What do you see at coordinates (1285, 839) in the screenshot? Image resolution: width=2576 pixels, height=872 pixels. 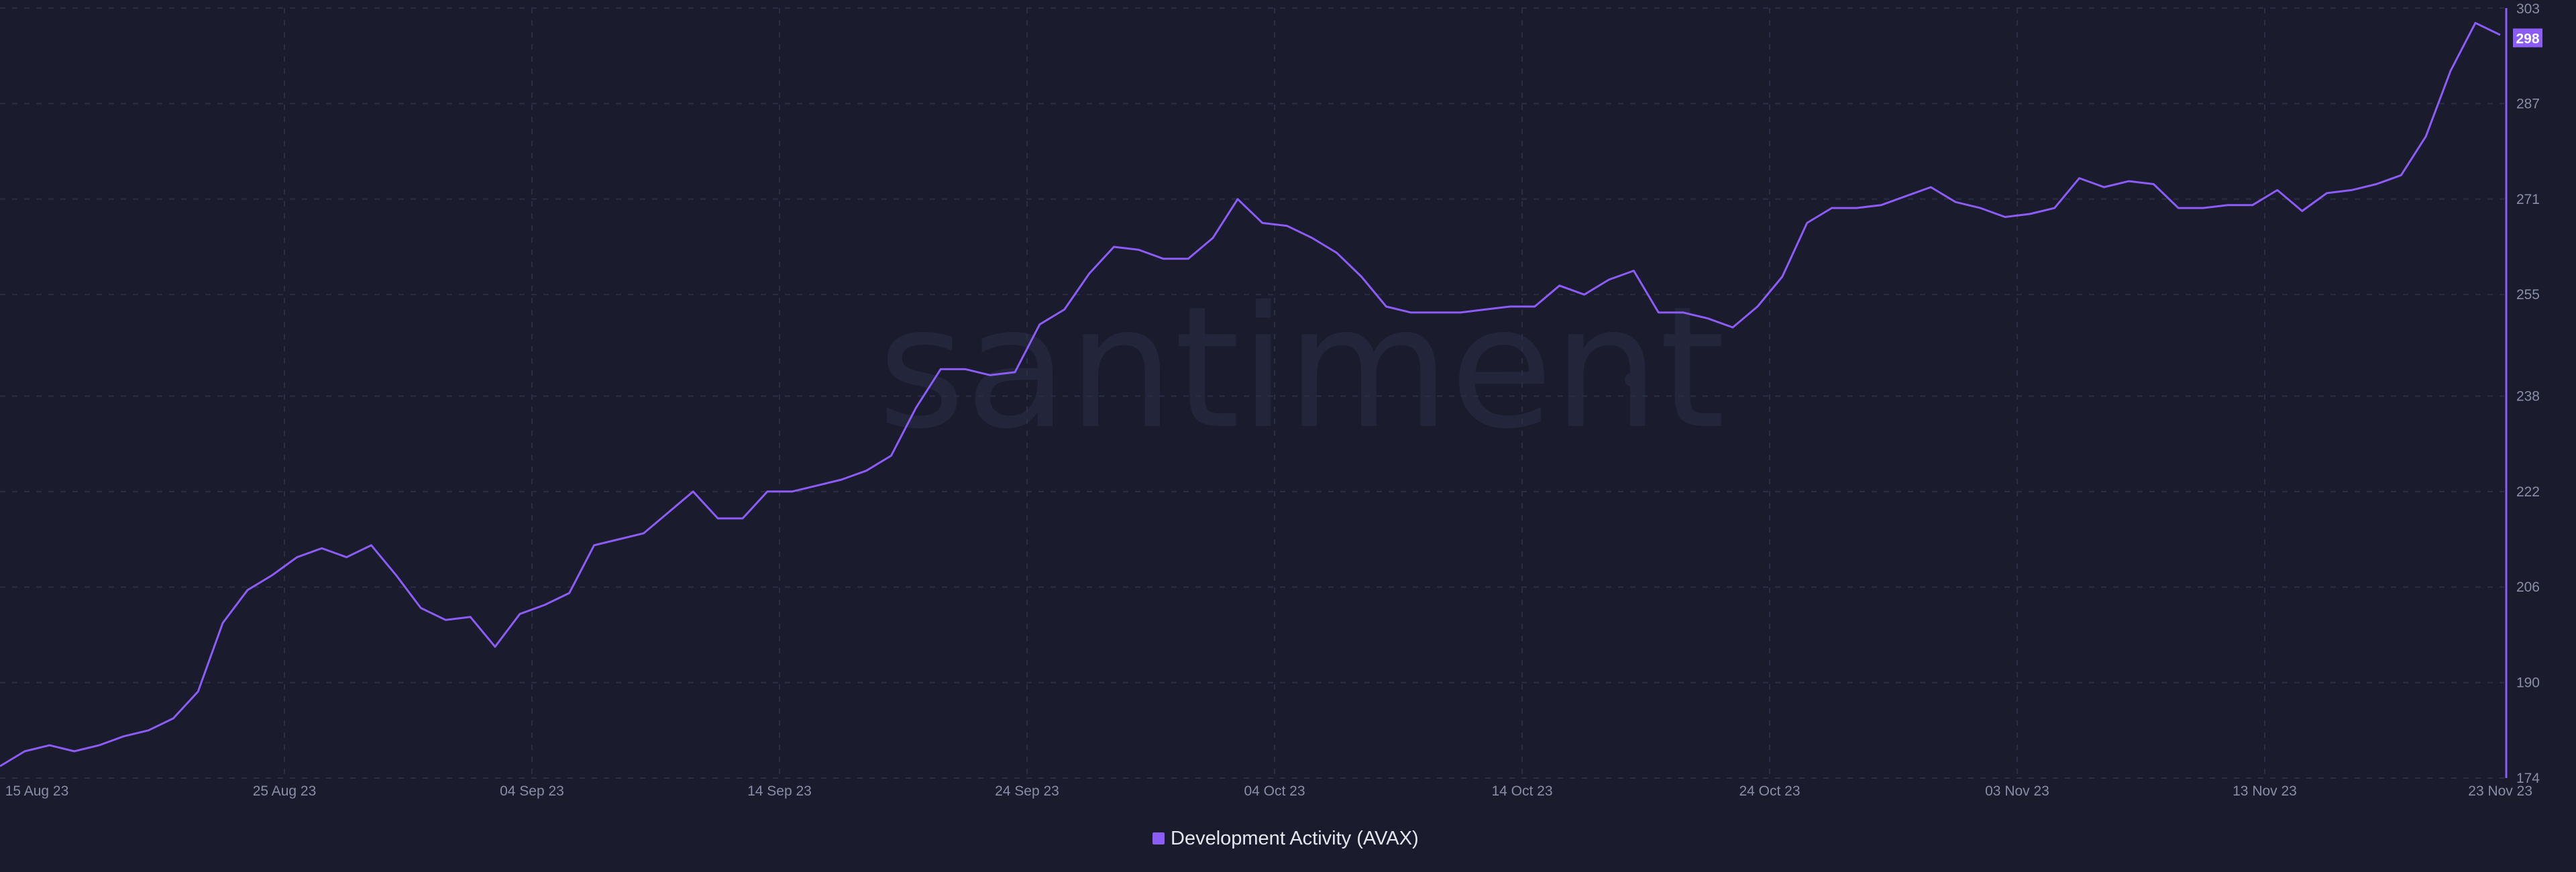 I see `legend: Development Activity (AVAX)` at bounding box center [1285, 839].